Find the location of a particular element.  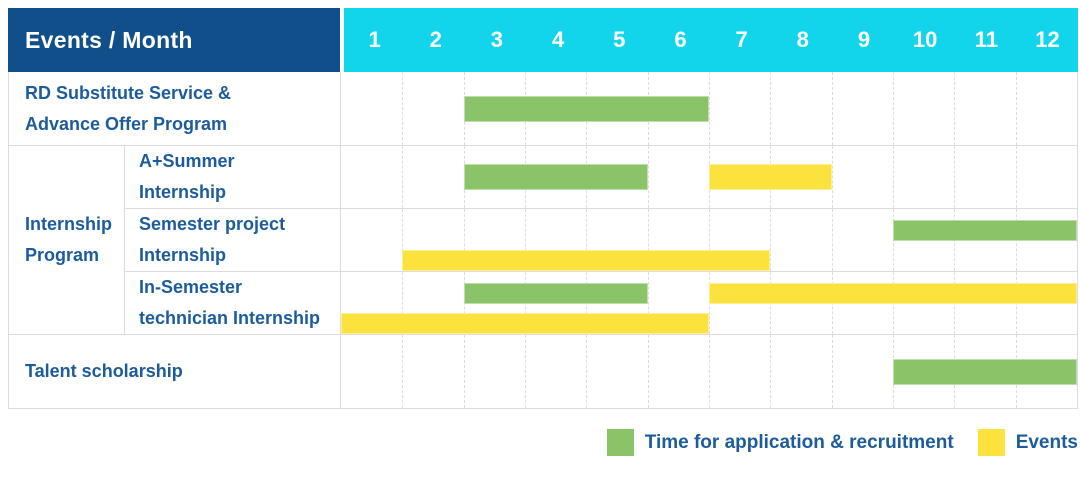

legend-label-events: Events is located at coordinates (1046, 442).